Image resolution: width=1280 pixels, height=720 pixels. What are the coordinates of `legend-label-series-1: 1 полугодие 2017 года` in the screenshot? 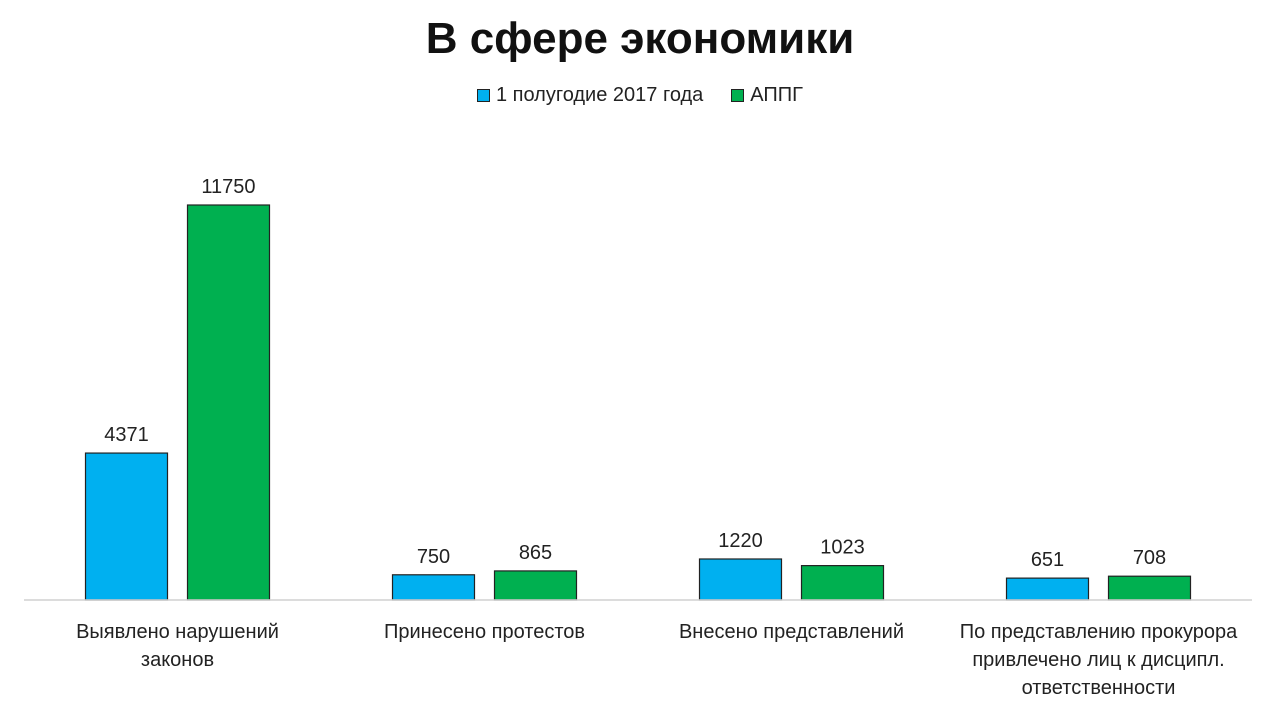 It's located at (599, 95).